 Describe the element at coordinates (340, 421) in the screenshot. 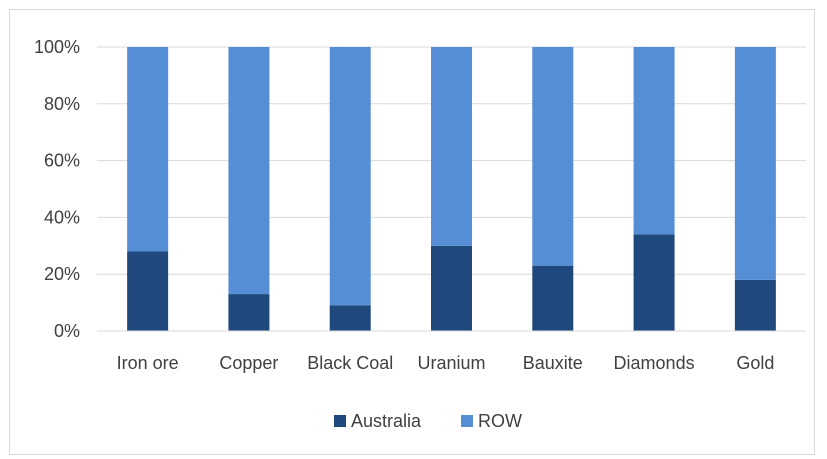

I see `legend-swatch-australia` at that location.